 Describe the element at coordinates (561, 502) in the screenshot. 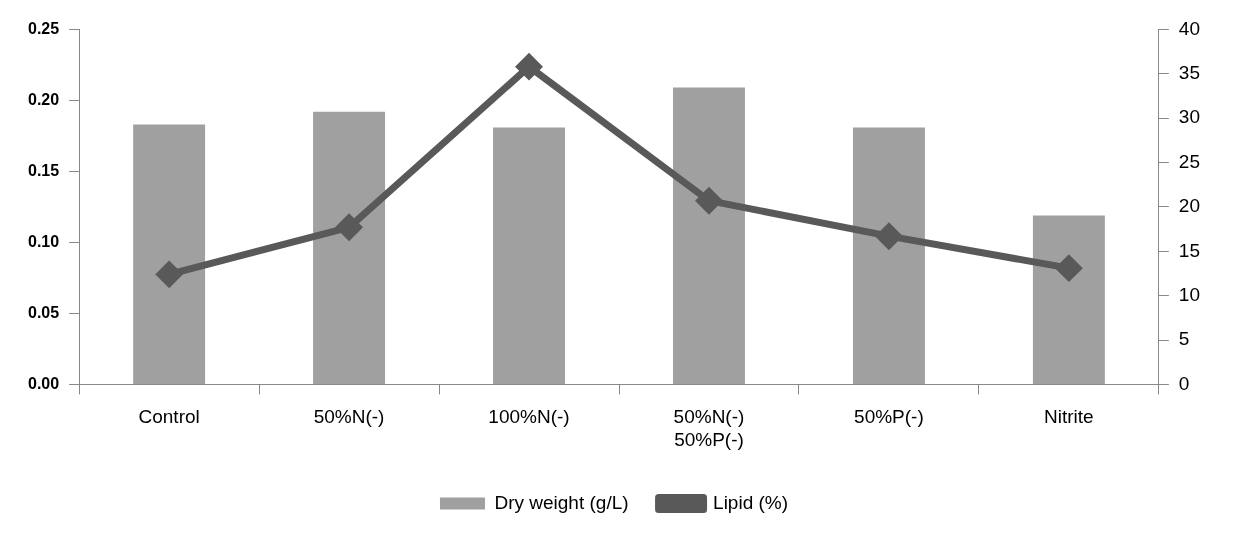

I see `legend-label: Dry weight (g/L)` at that location.